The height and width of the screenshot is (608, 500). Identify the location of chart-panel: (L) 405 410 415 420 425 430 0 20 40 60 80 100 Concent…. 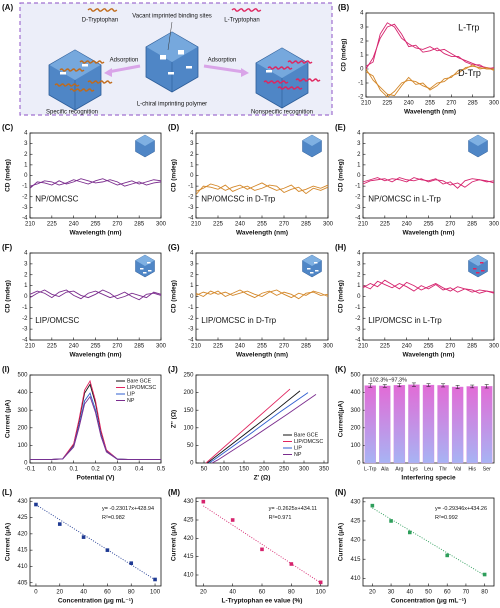
(82, 546).